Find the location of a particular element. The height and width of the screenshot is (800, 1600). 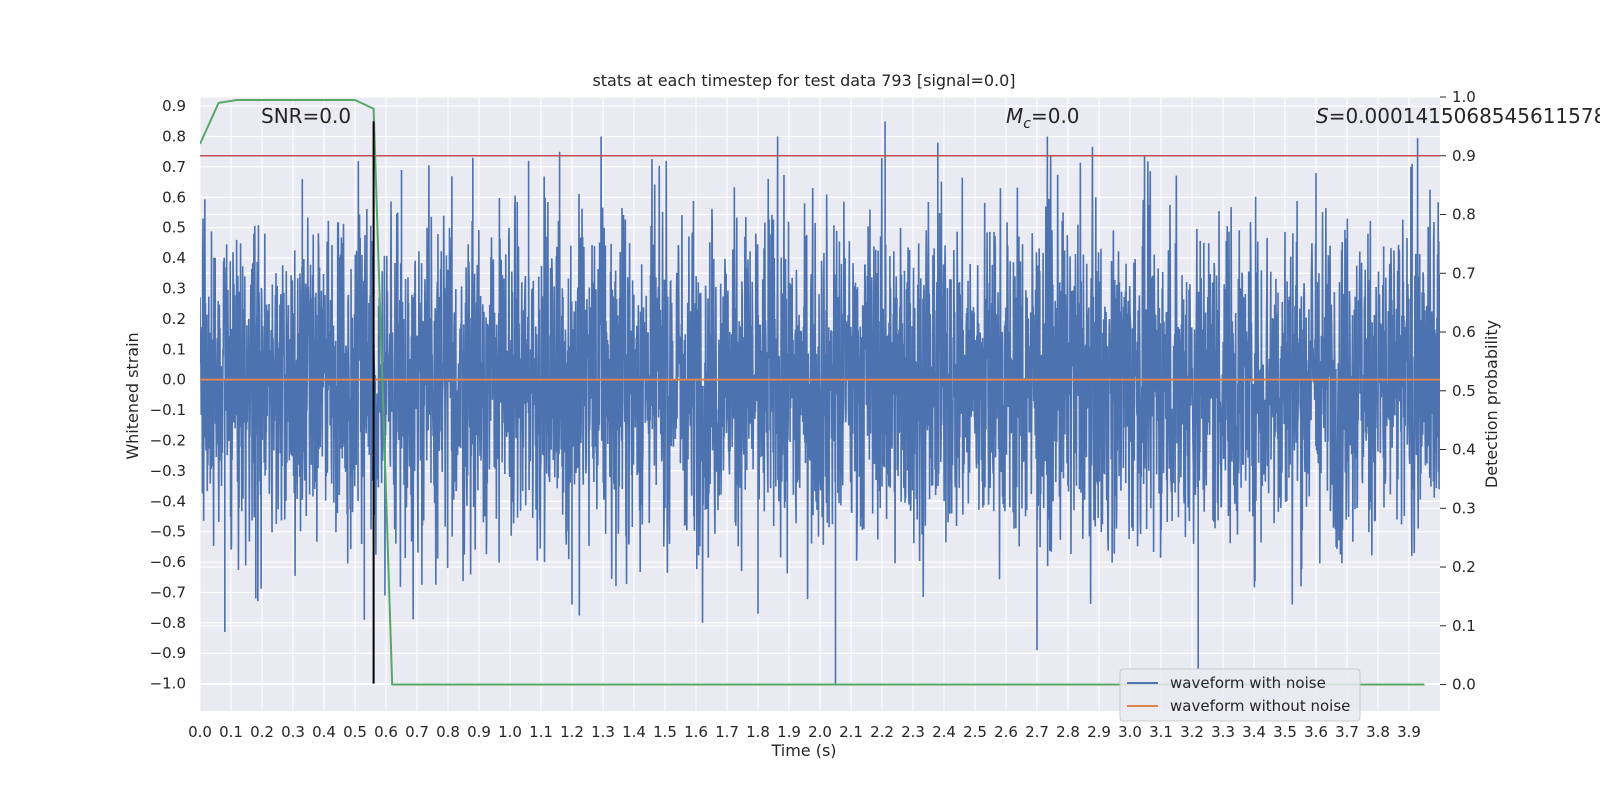

x-tick-label: 2.2 is located at coordinates (882, 732).